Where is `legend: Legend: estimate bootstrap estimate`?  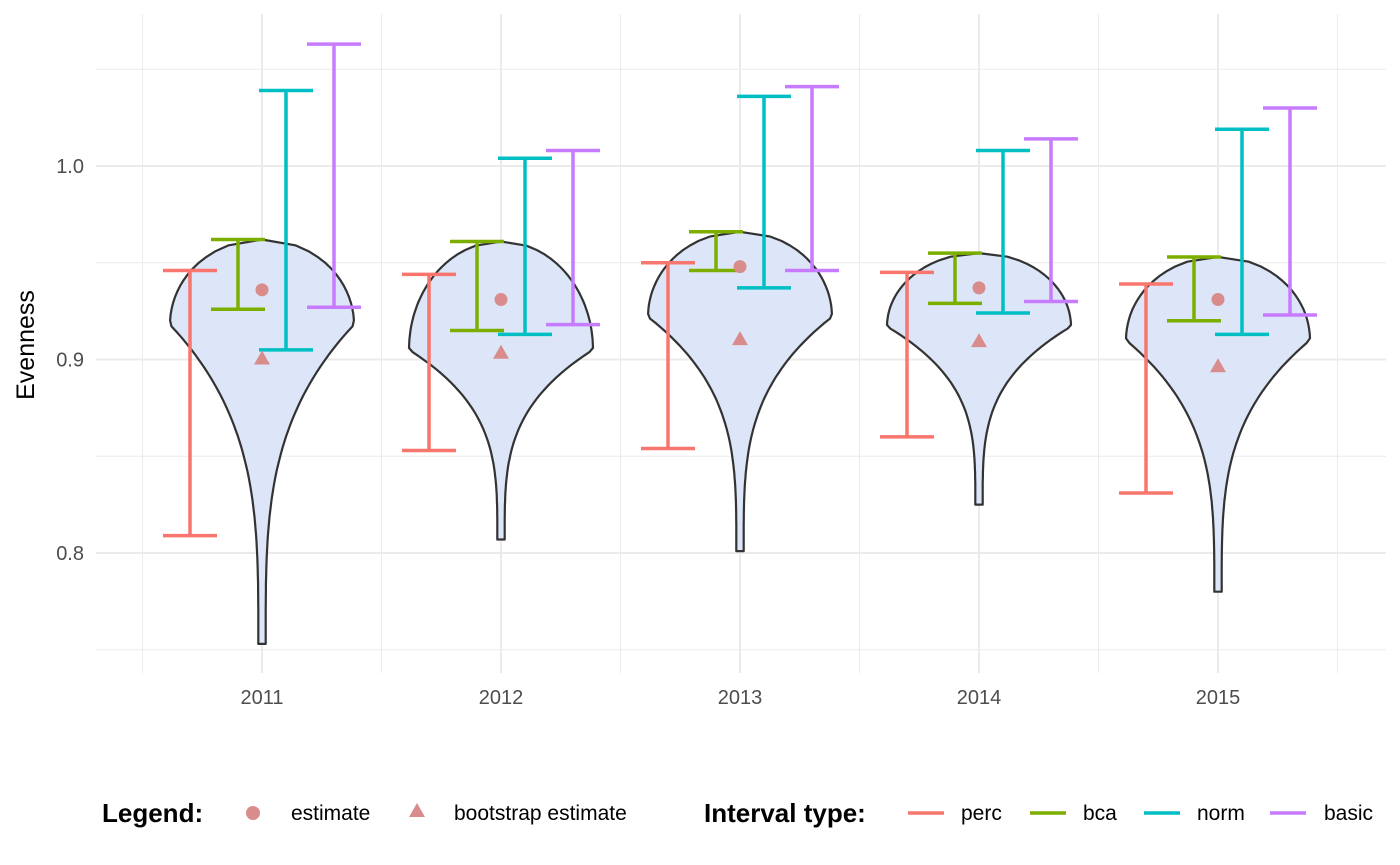
legend: Legend: estimate bootstrap estimate is located at coordinates (364, 813).